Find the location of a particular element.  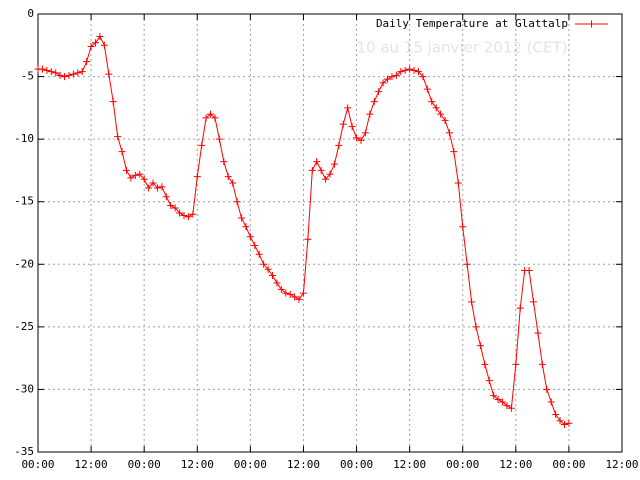

y-tick-label: -25 is located at coordinates (24, 326).